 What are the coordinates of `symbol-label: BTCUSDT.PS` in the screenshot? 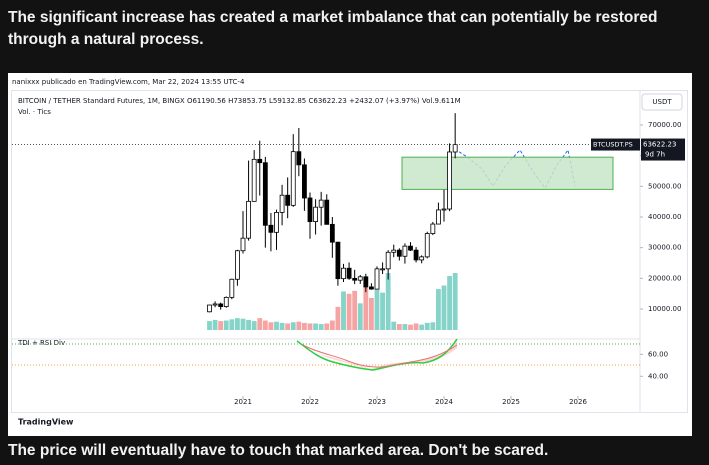 It's located at (613, 145).